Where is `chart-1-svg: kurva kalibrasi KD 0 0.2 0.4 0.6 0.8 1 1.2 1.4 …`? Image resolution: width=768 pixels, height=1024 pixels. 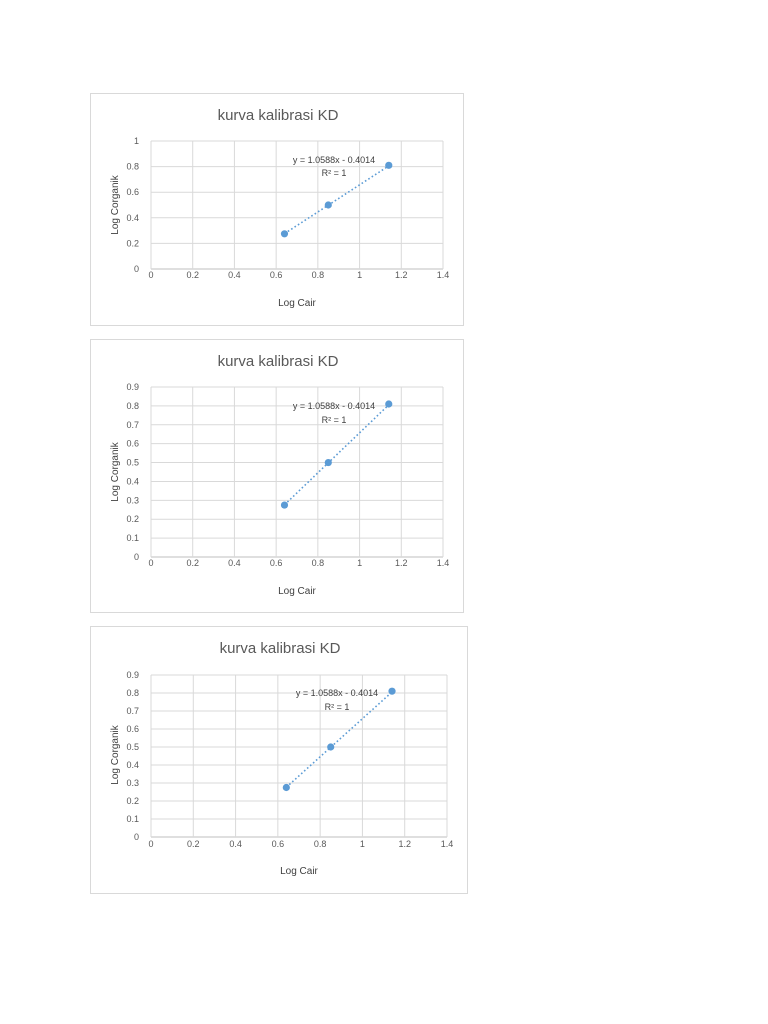
chart-1-svg: kurva kalibrasi KD 0 0.2 0.4 0.6 0.8 1 1.2 1.4 … is located at coordinates (280, 208).